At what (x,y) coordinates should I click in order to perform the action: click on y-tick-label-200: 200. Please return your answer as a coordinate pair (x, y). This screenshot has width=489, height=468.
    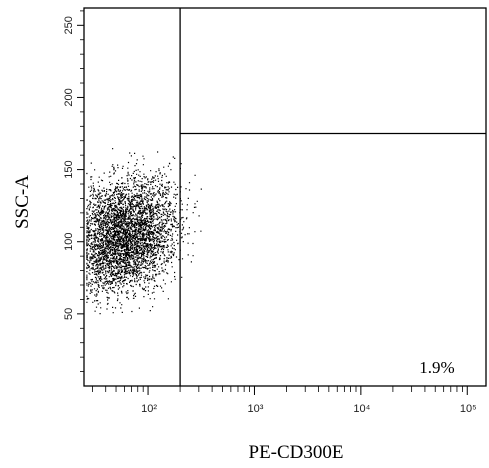
    Looking at the image, I should click on (69, 97).